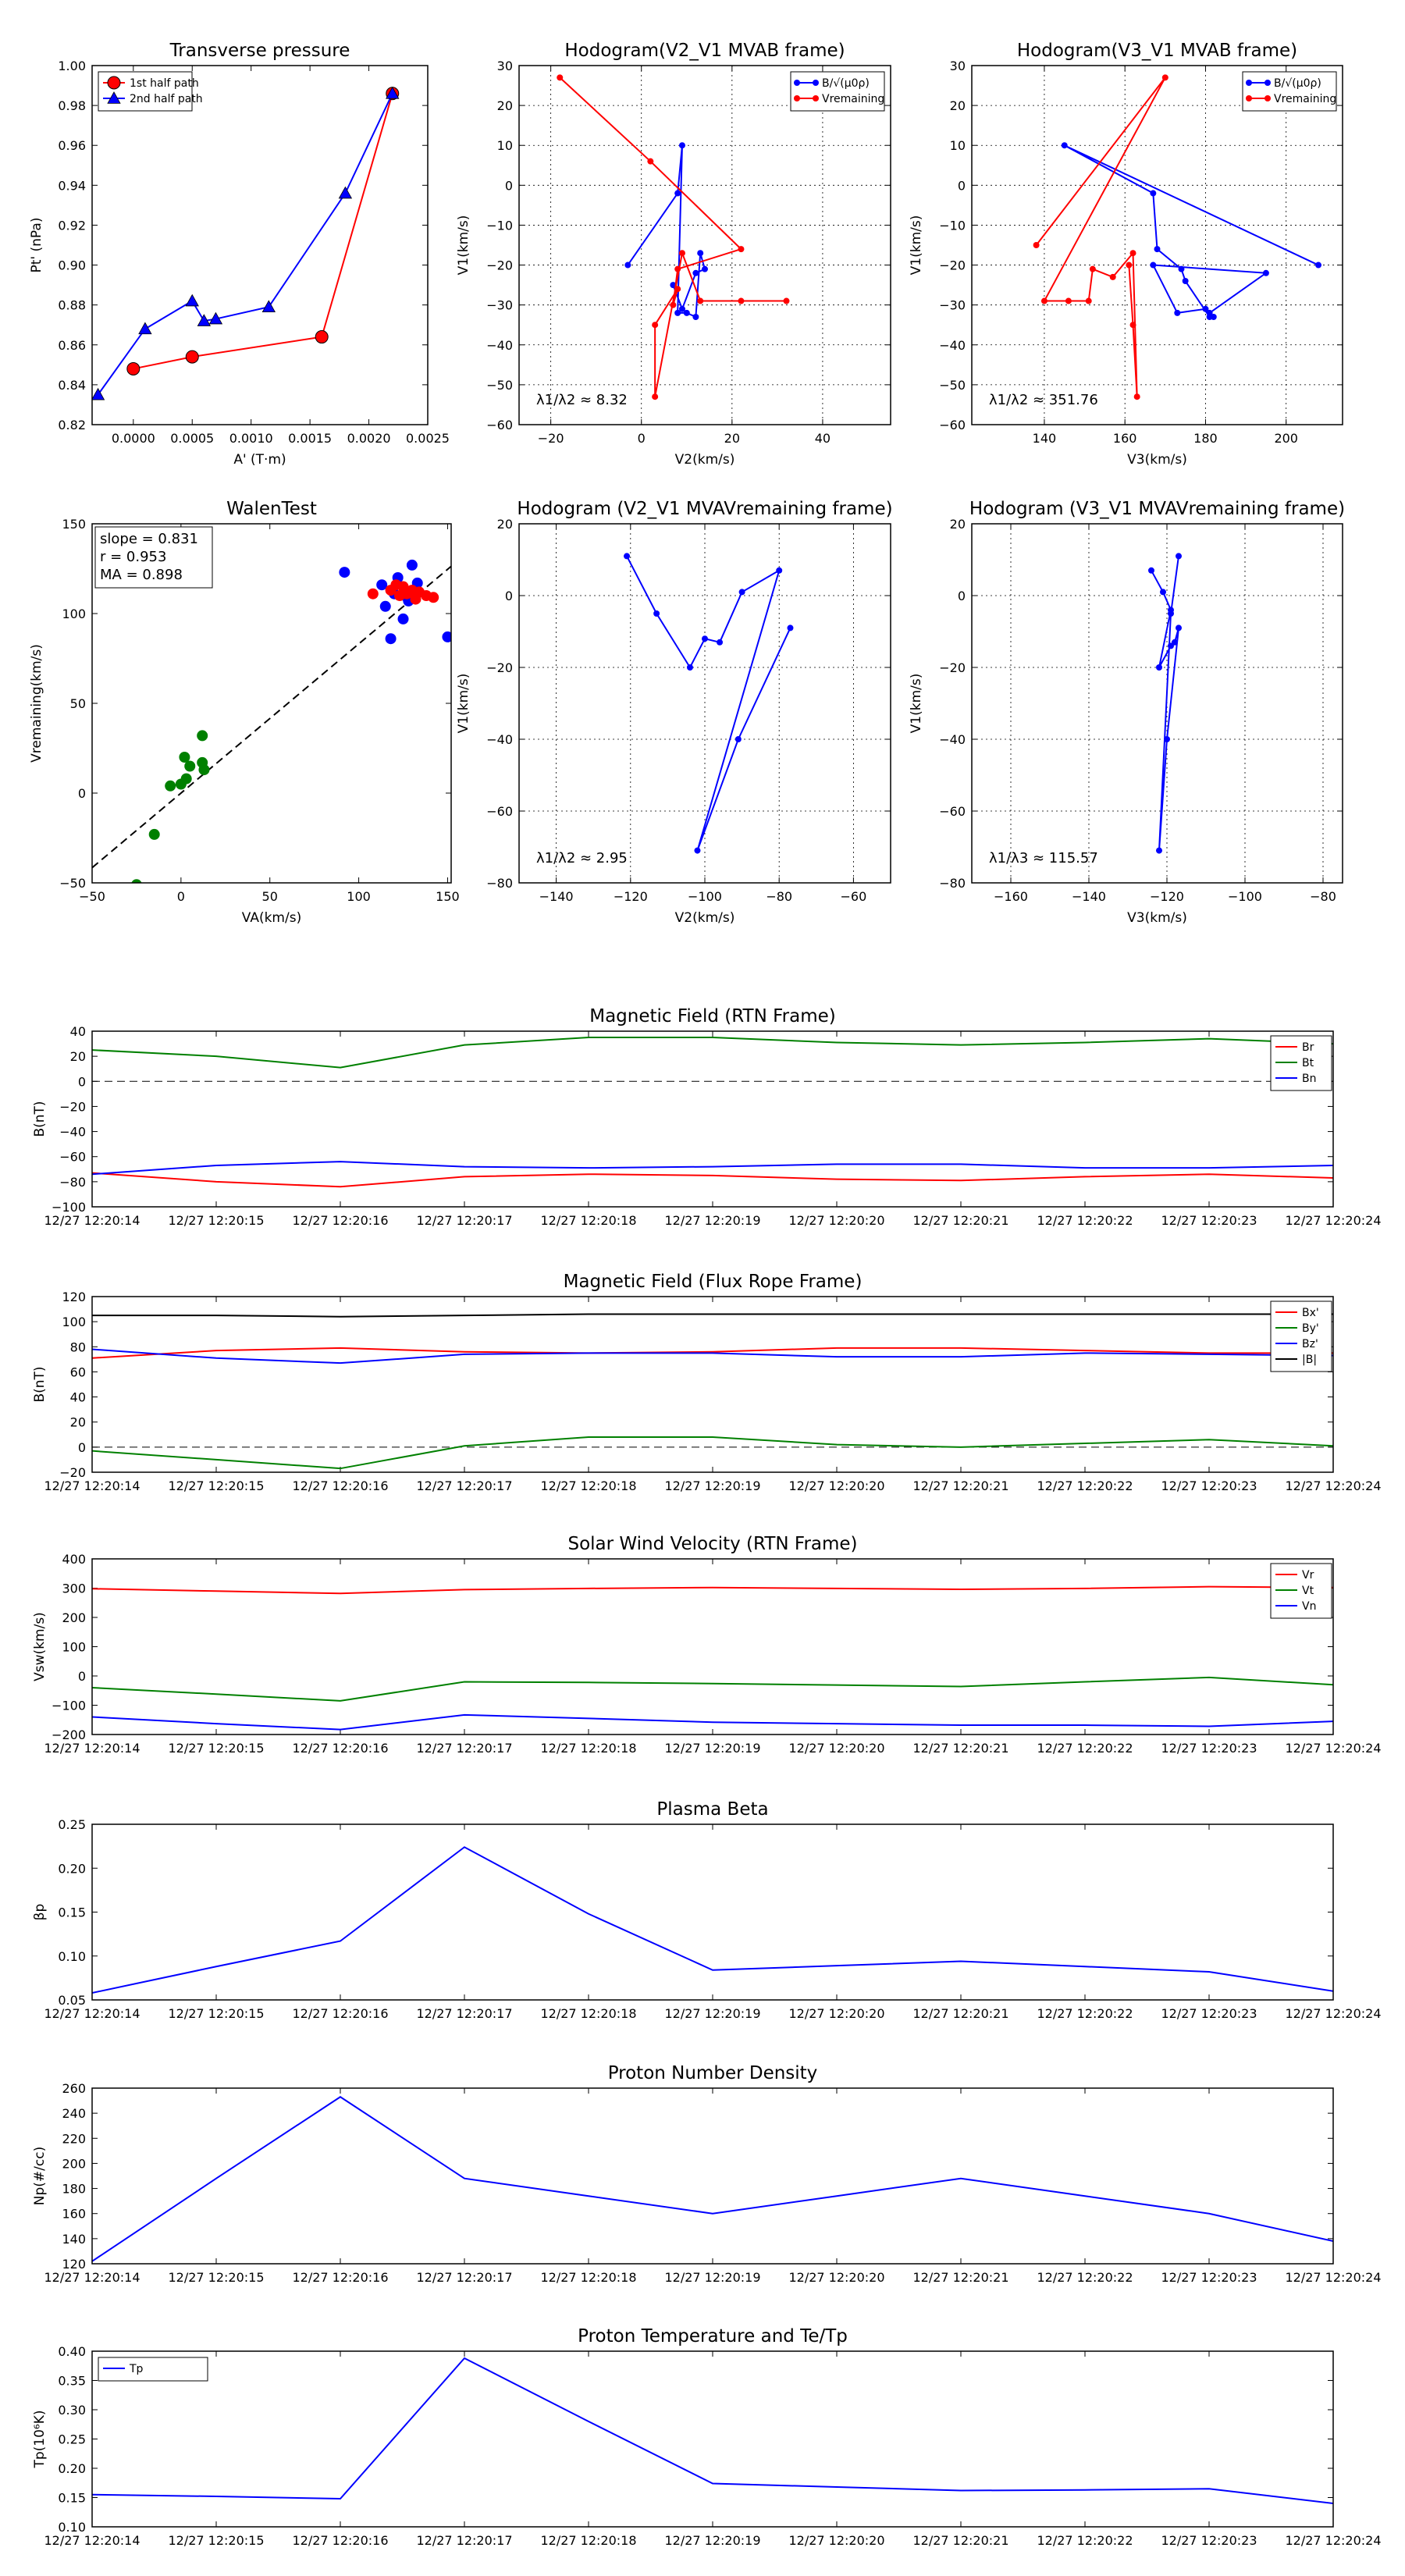 The width and height of the screenshot is (1405, 2576). I want to click on legend: Tp, so click(153, 2369).